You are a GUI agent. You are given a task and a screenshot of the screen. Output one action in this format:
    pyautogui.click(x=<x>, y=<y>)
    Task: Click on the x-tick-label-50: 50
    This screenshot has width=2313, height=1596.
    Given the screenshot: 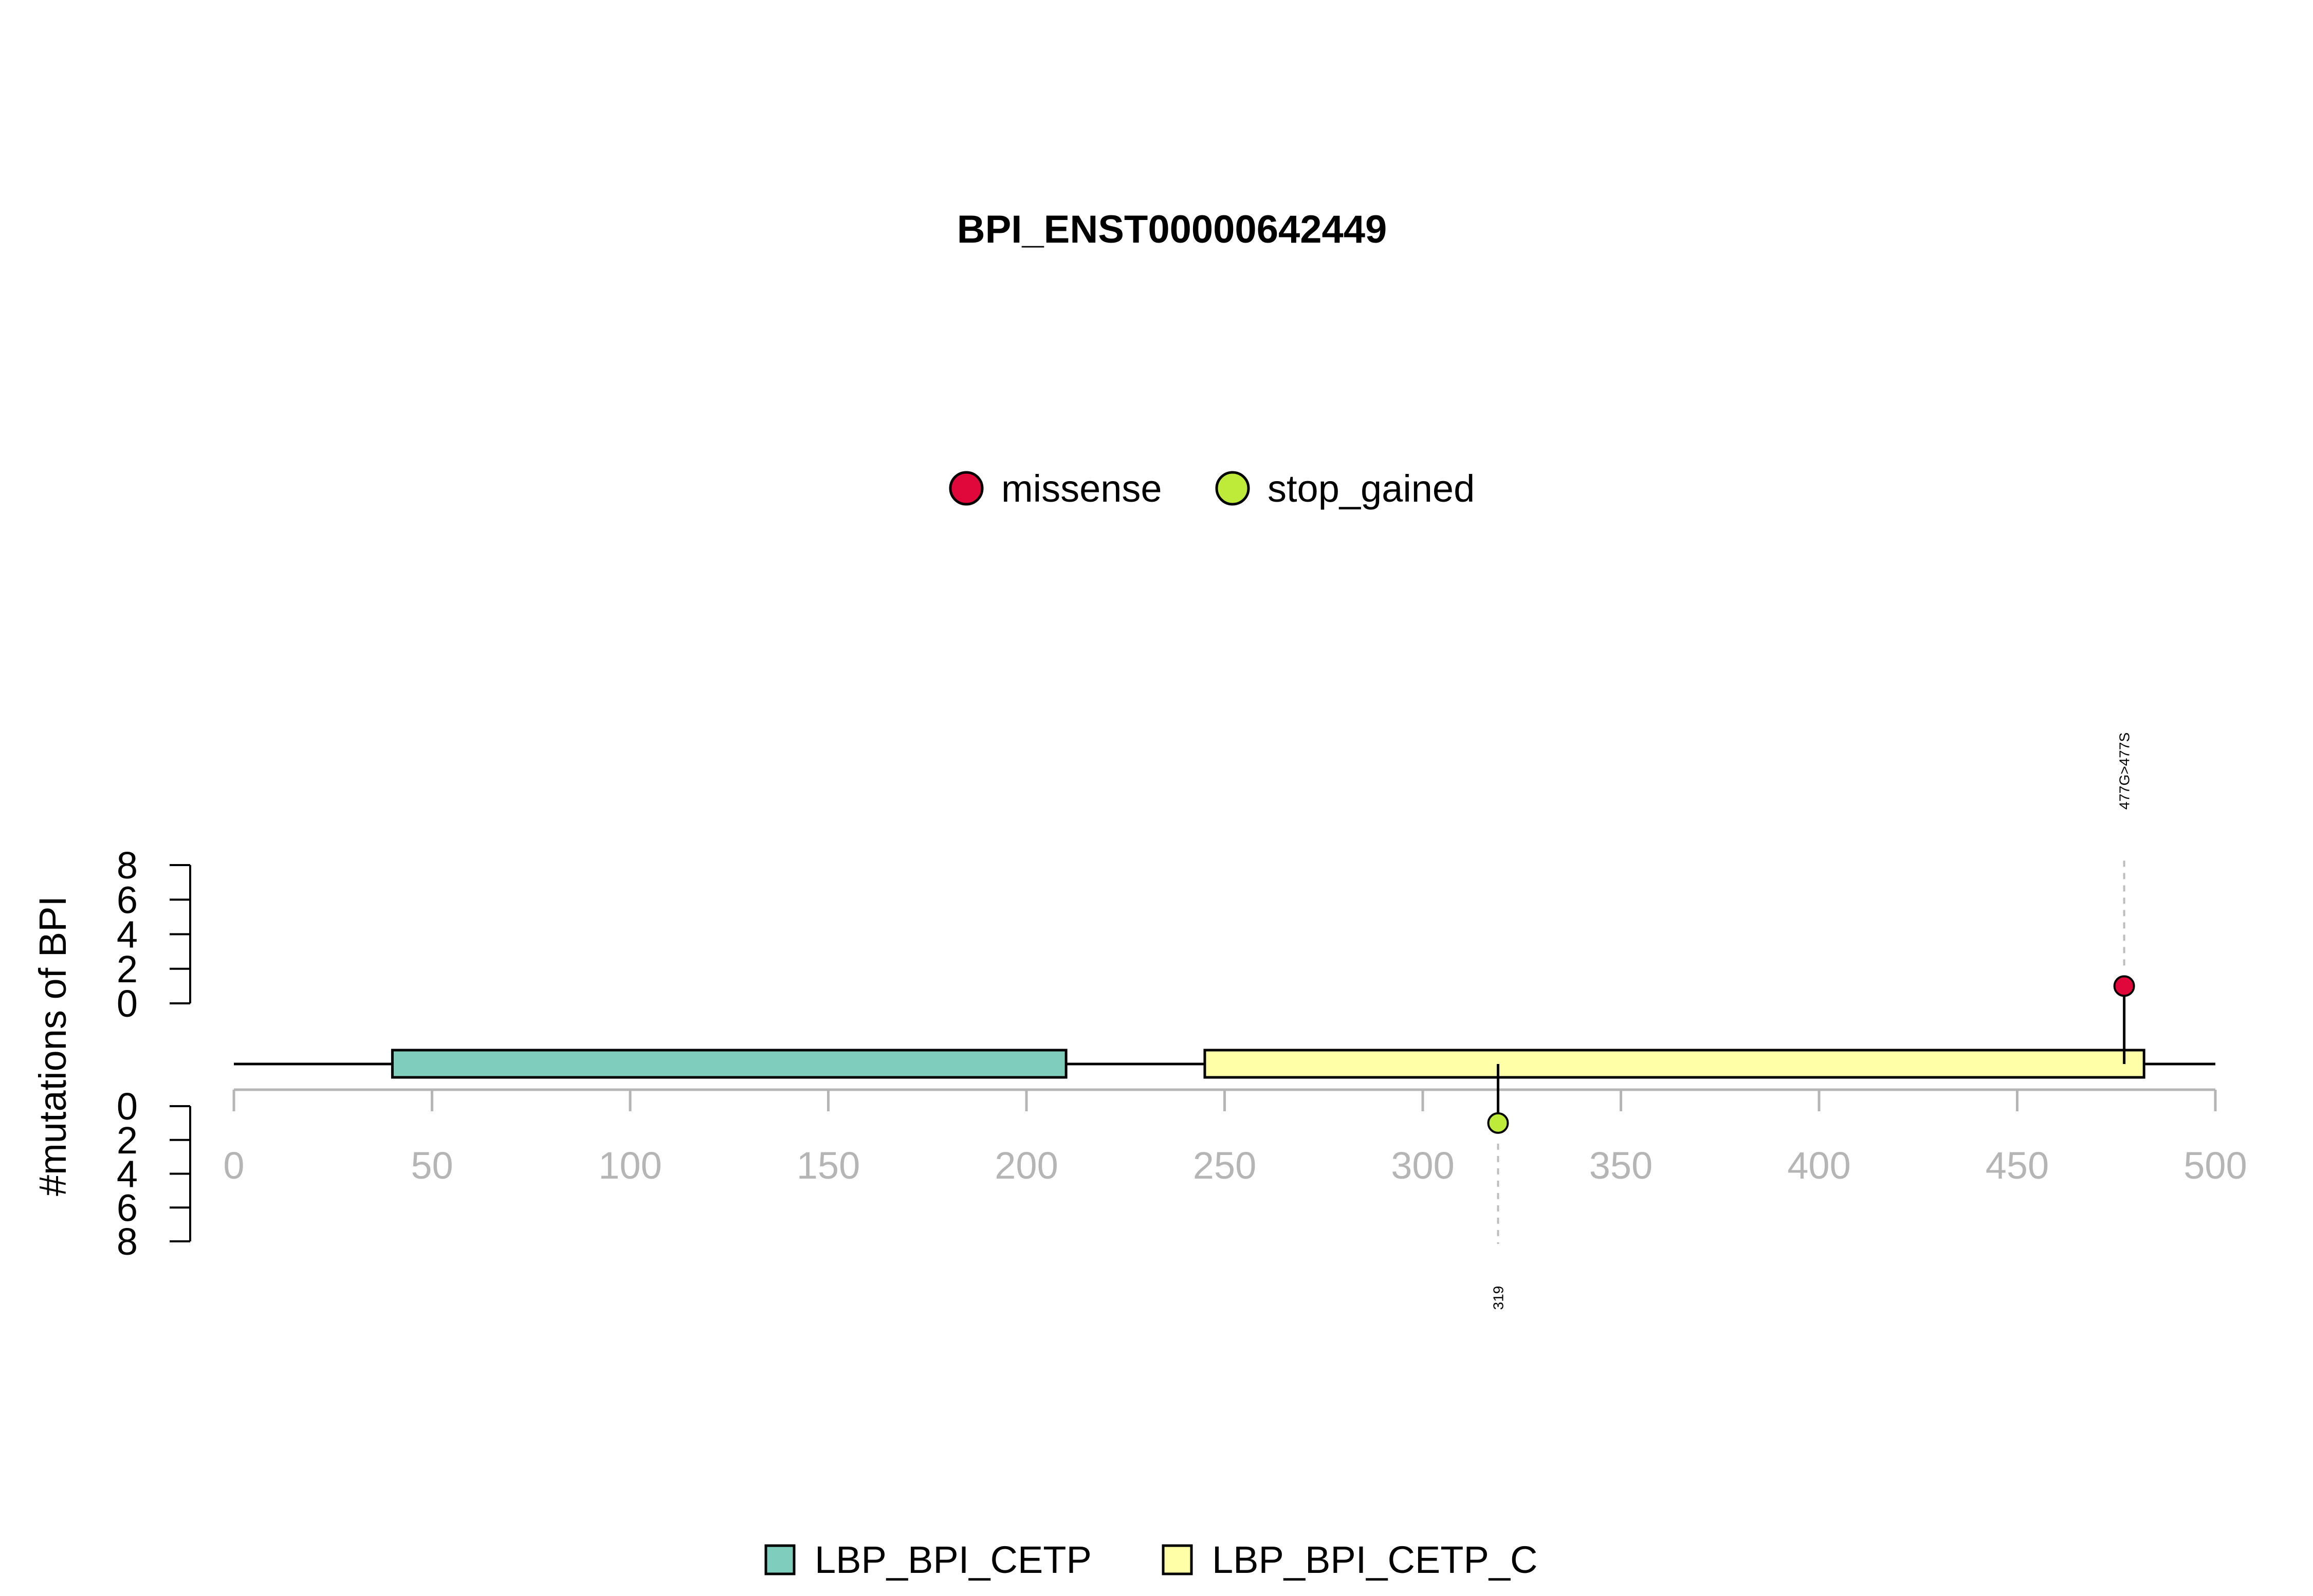 What is the action you would take?
    pyautogui.click(x=432, y=1165)
    